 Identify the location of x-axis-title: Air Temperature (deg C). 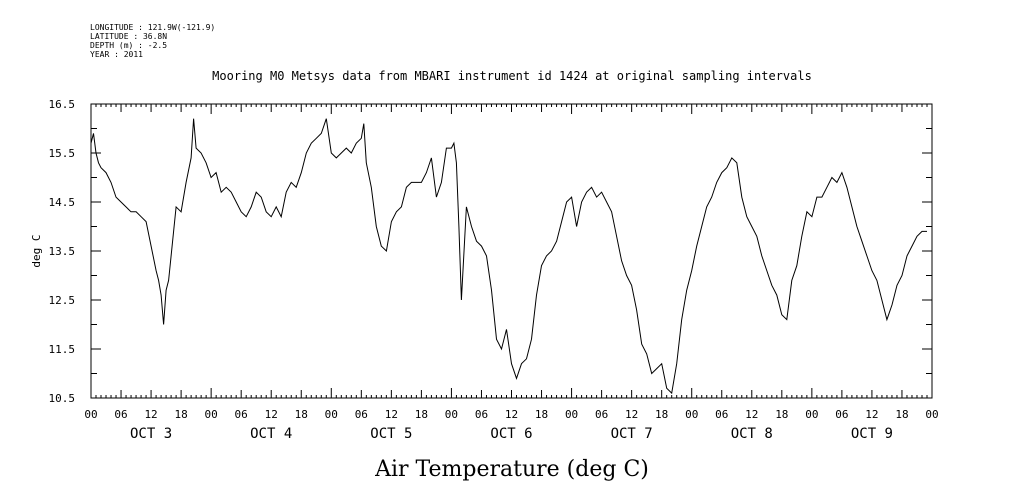
(511, 469).